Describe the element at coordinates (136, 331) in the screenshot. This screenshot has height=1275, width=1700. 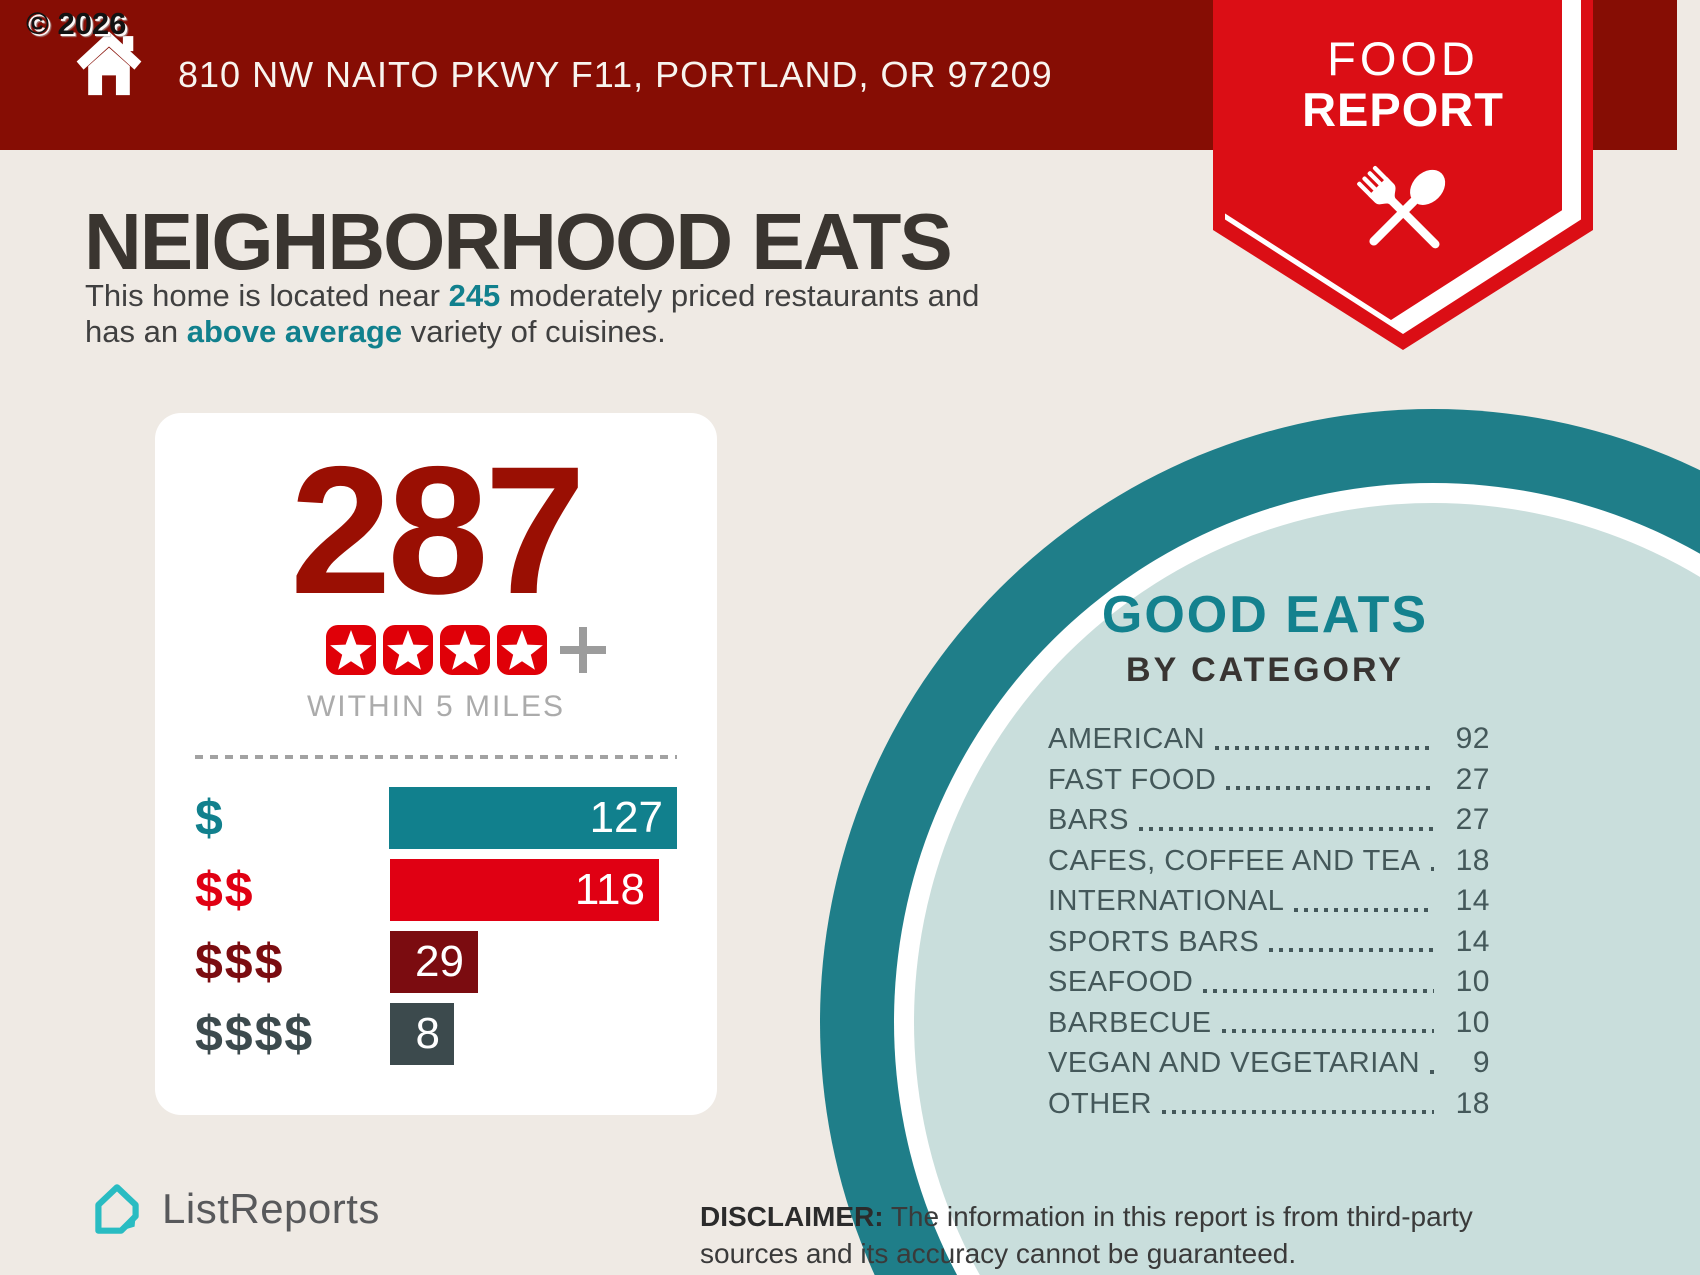
I see `intro-text-3: has an` at that location.